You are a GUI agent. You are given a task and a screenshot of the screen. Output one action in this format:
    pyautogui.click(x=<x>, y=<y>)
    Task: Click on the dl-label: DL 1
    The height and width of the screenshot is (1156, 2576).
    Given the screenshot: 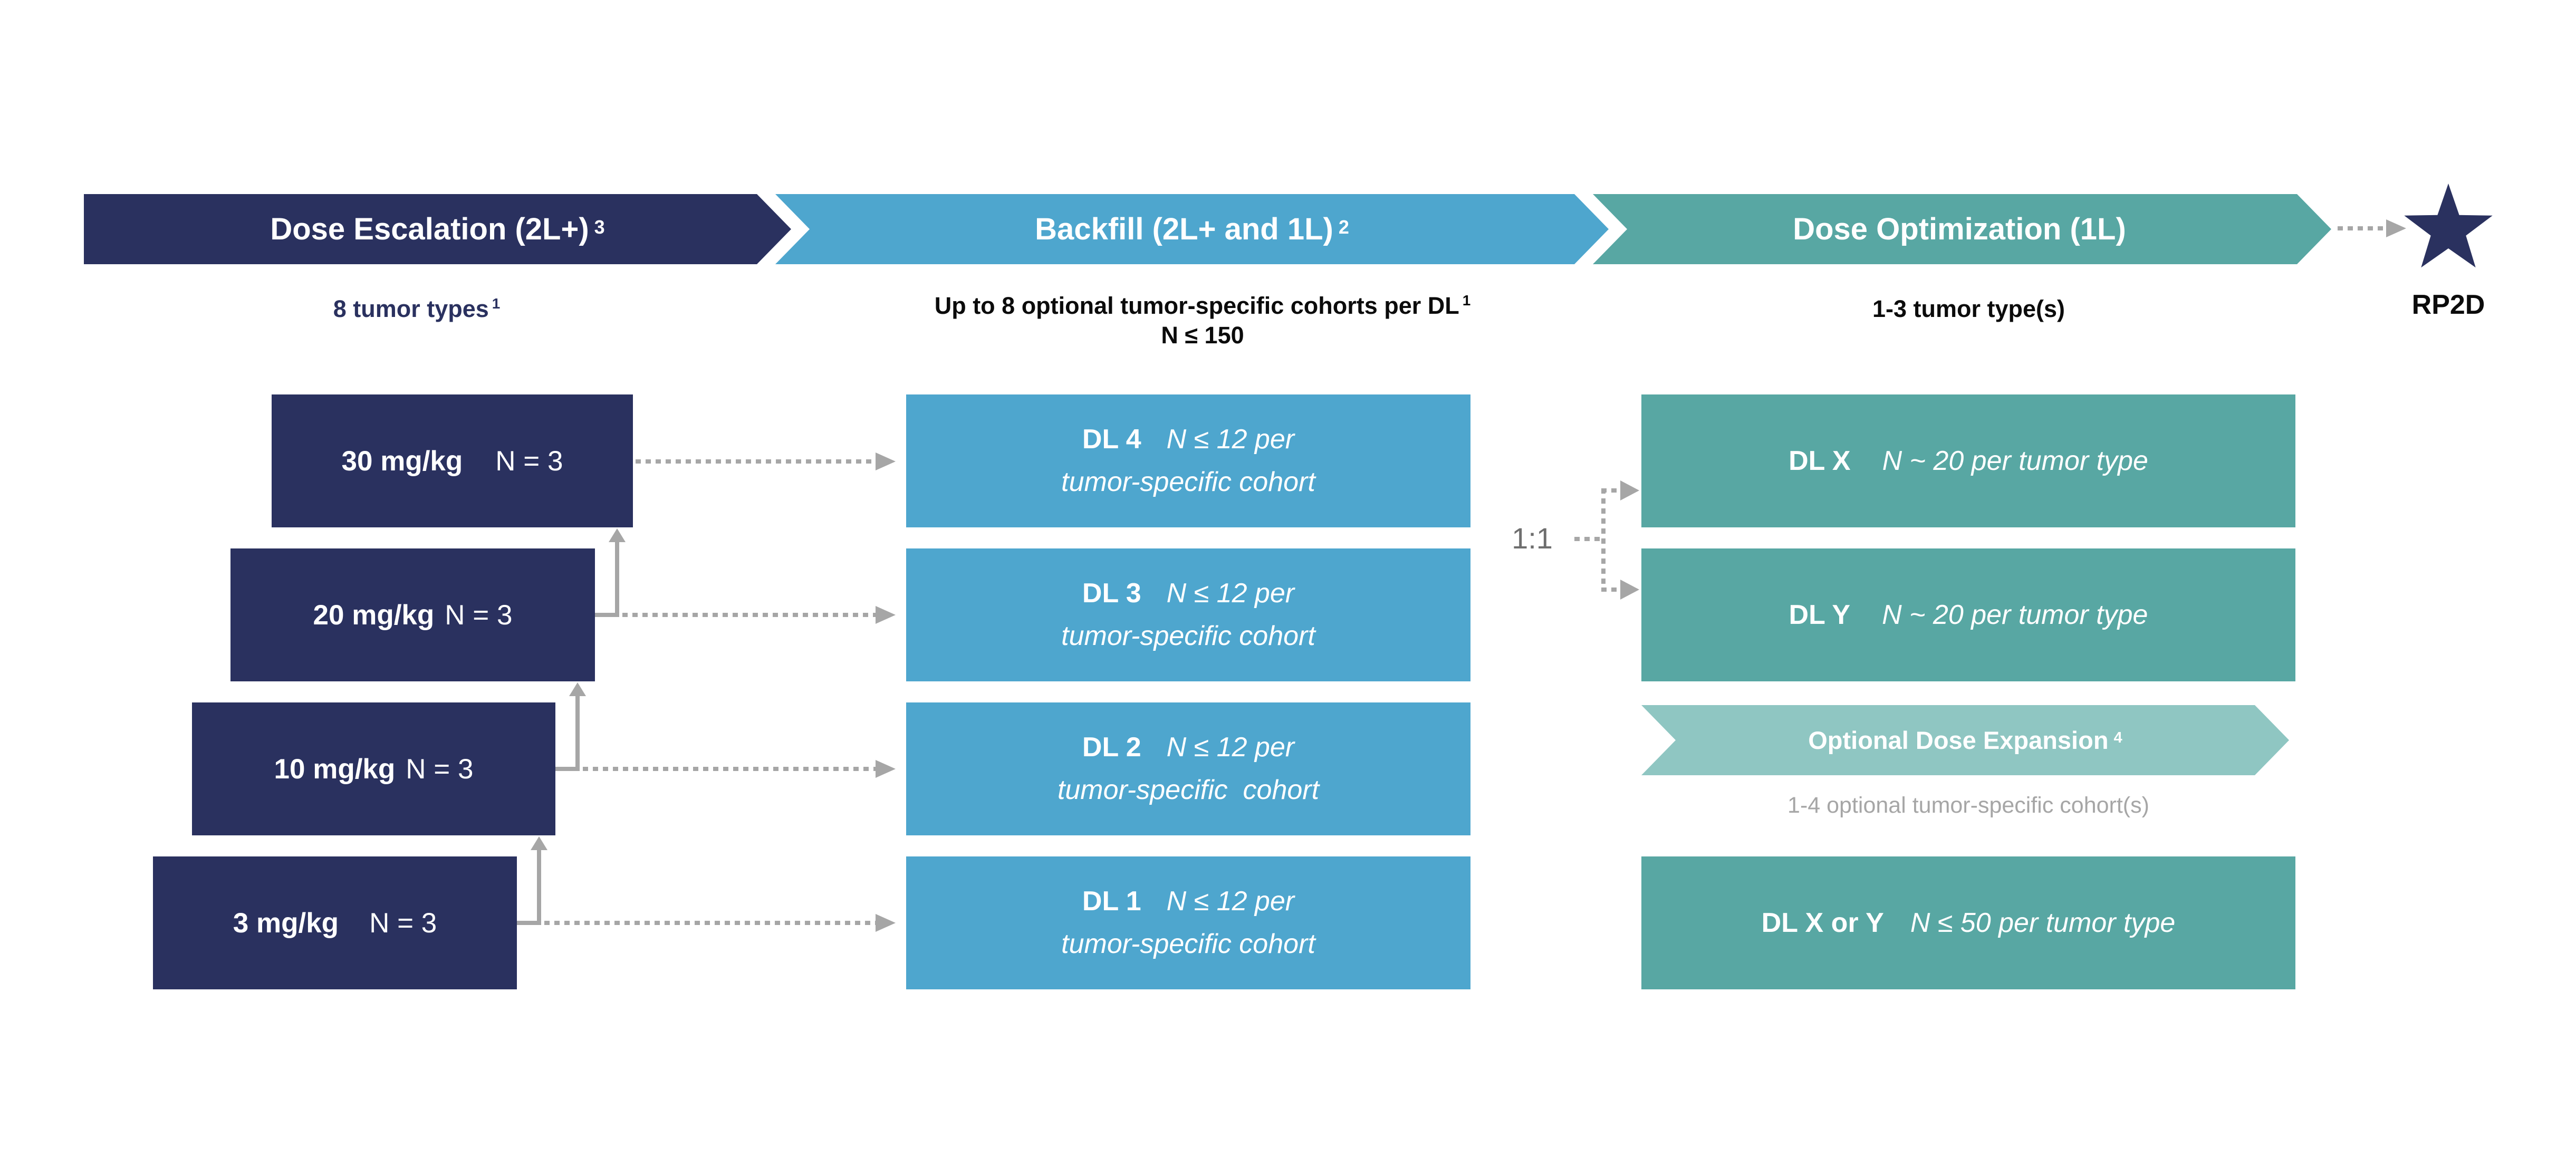 What is the action you would take?
    pyautogui.click(x=1111, y=901)
    